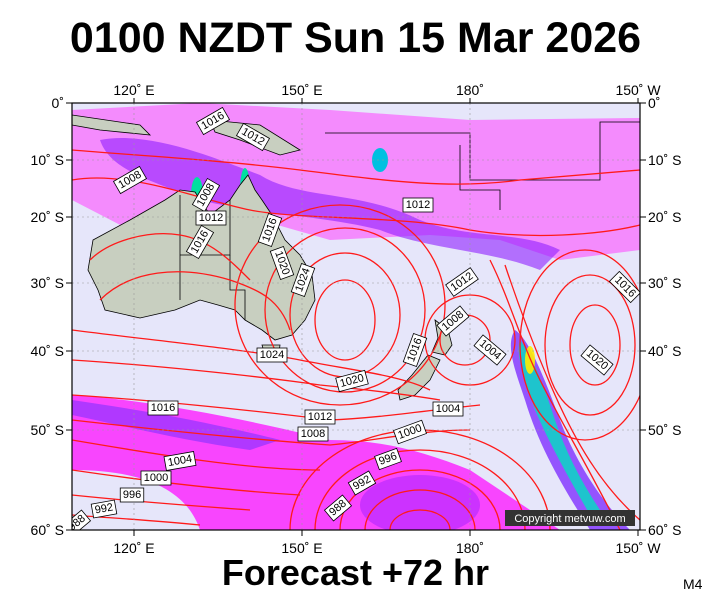 This screenshot has height=600, width=711. Describe the element at coordinates (419, 377) in the screenshot. I see `nz-south-island` at that location.